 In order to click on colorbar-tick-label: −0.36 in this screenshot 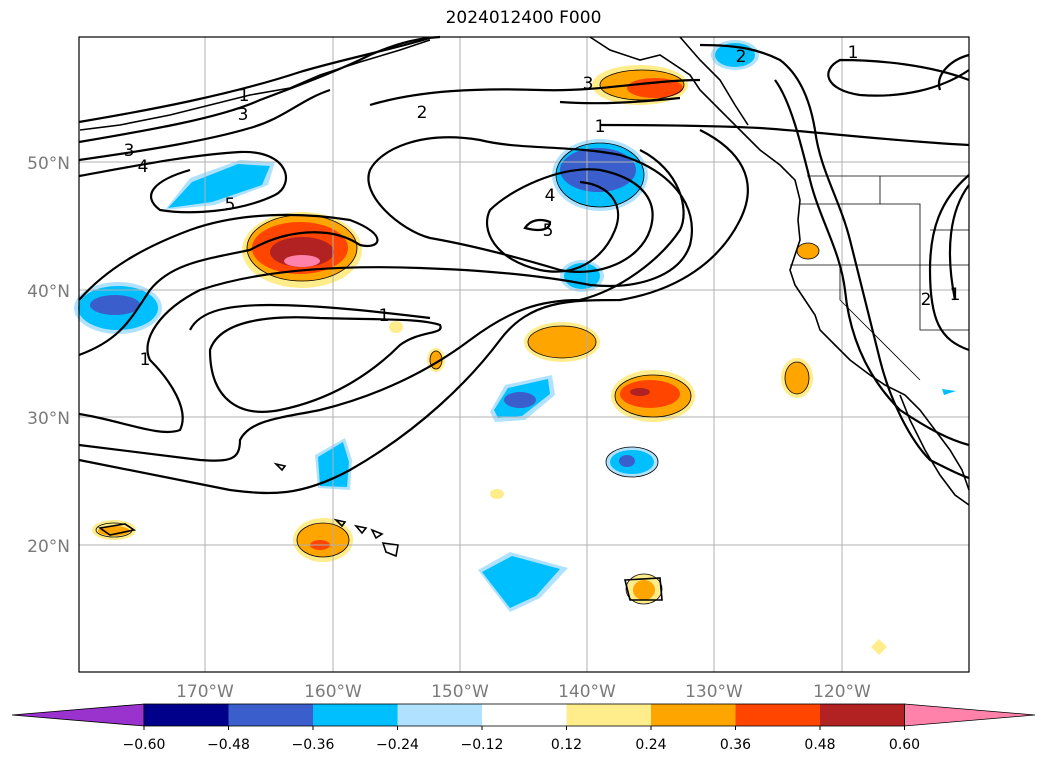, I will do `click(313, 745)`.